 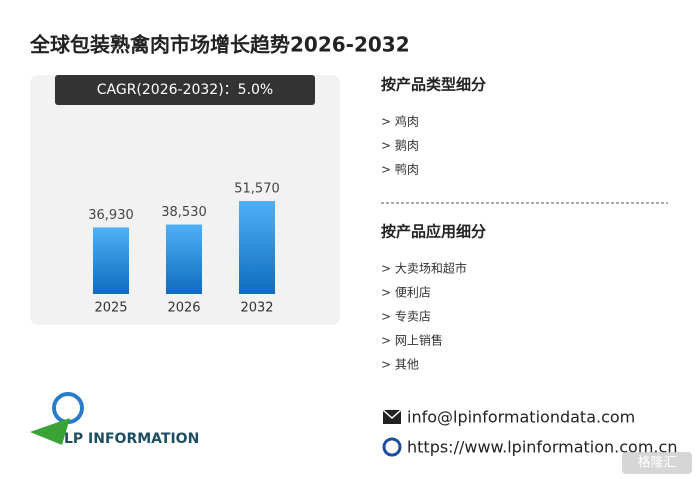 I want to click on web-icon, so click(x=392, y=447).